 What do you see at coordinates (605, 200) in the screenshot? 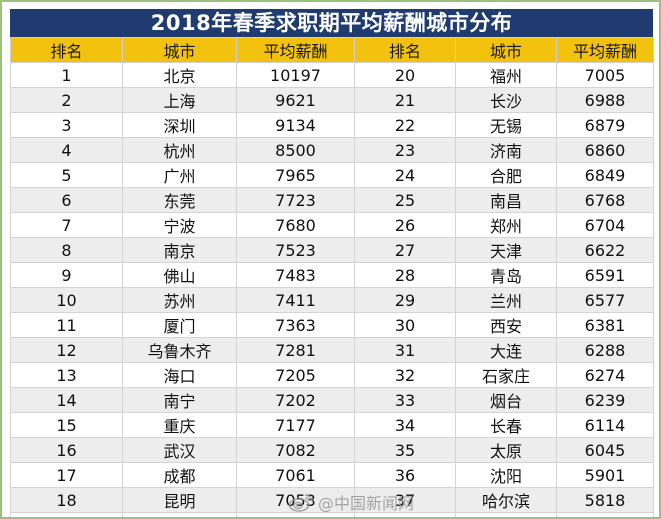
I see `right-salary-cell: 6768` at bounding box center [605, 200].